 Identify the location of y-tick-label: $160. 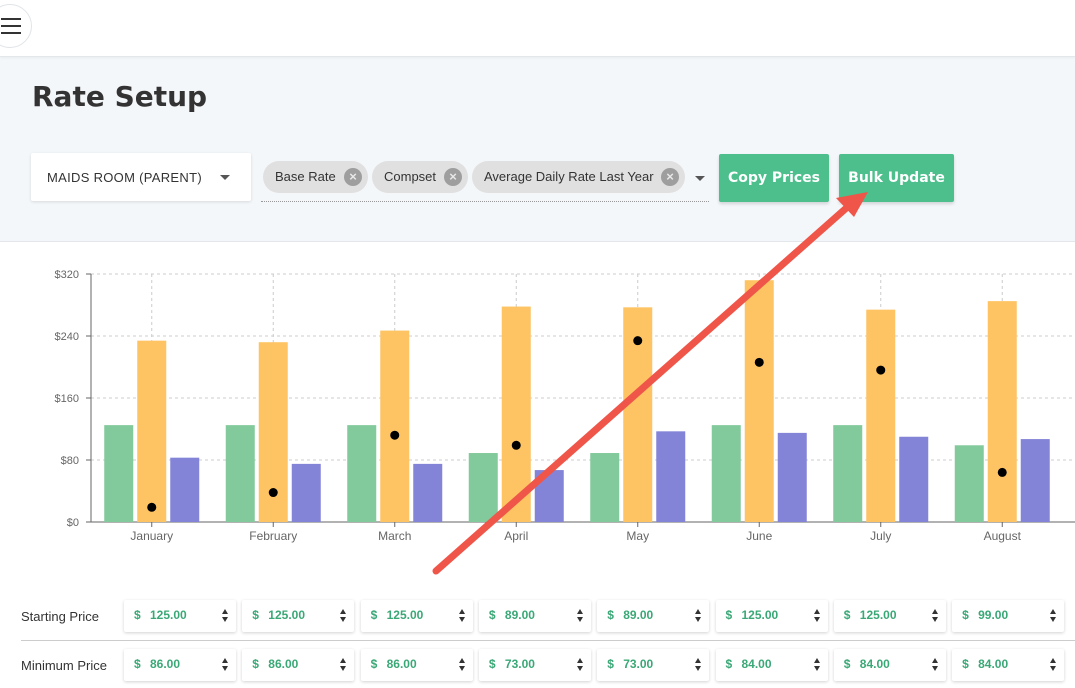
(67, 399).